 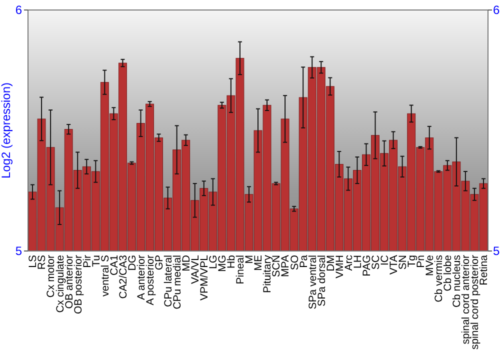 I want to click on x-tick-label: Tg, so click(x=412, y=261).